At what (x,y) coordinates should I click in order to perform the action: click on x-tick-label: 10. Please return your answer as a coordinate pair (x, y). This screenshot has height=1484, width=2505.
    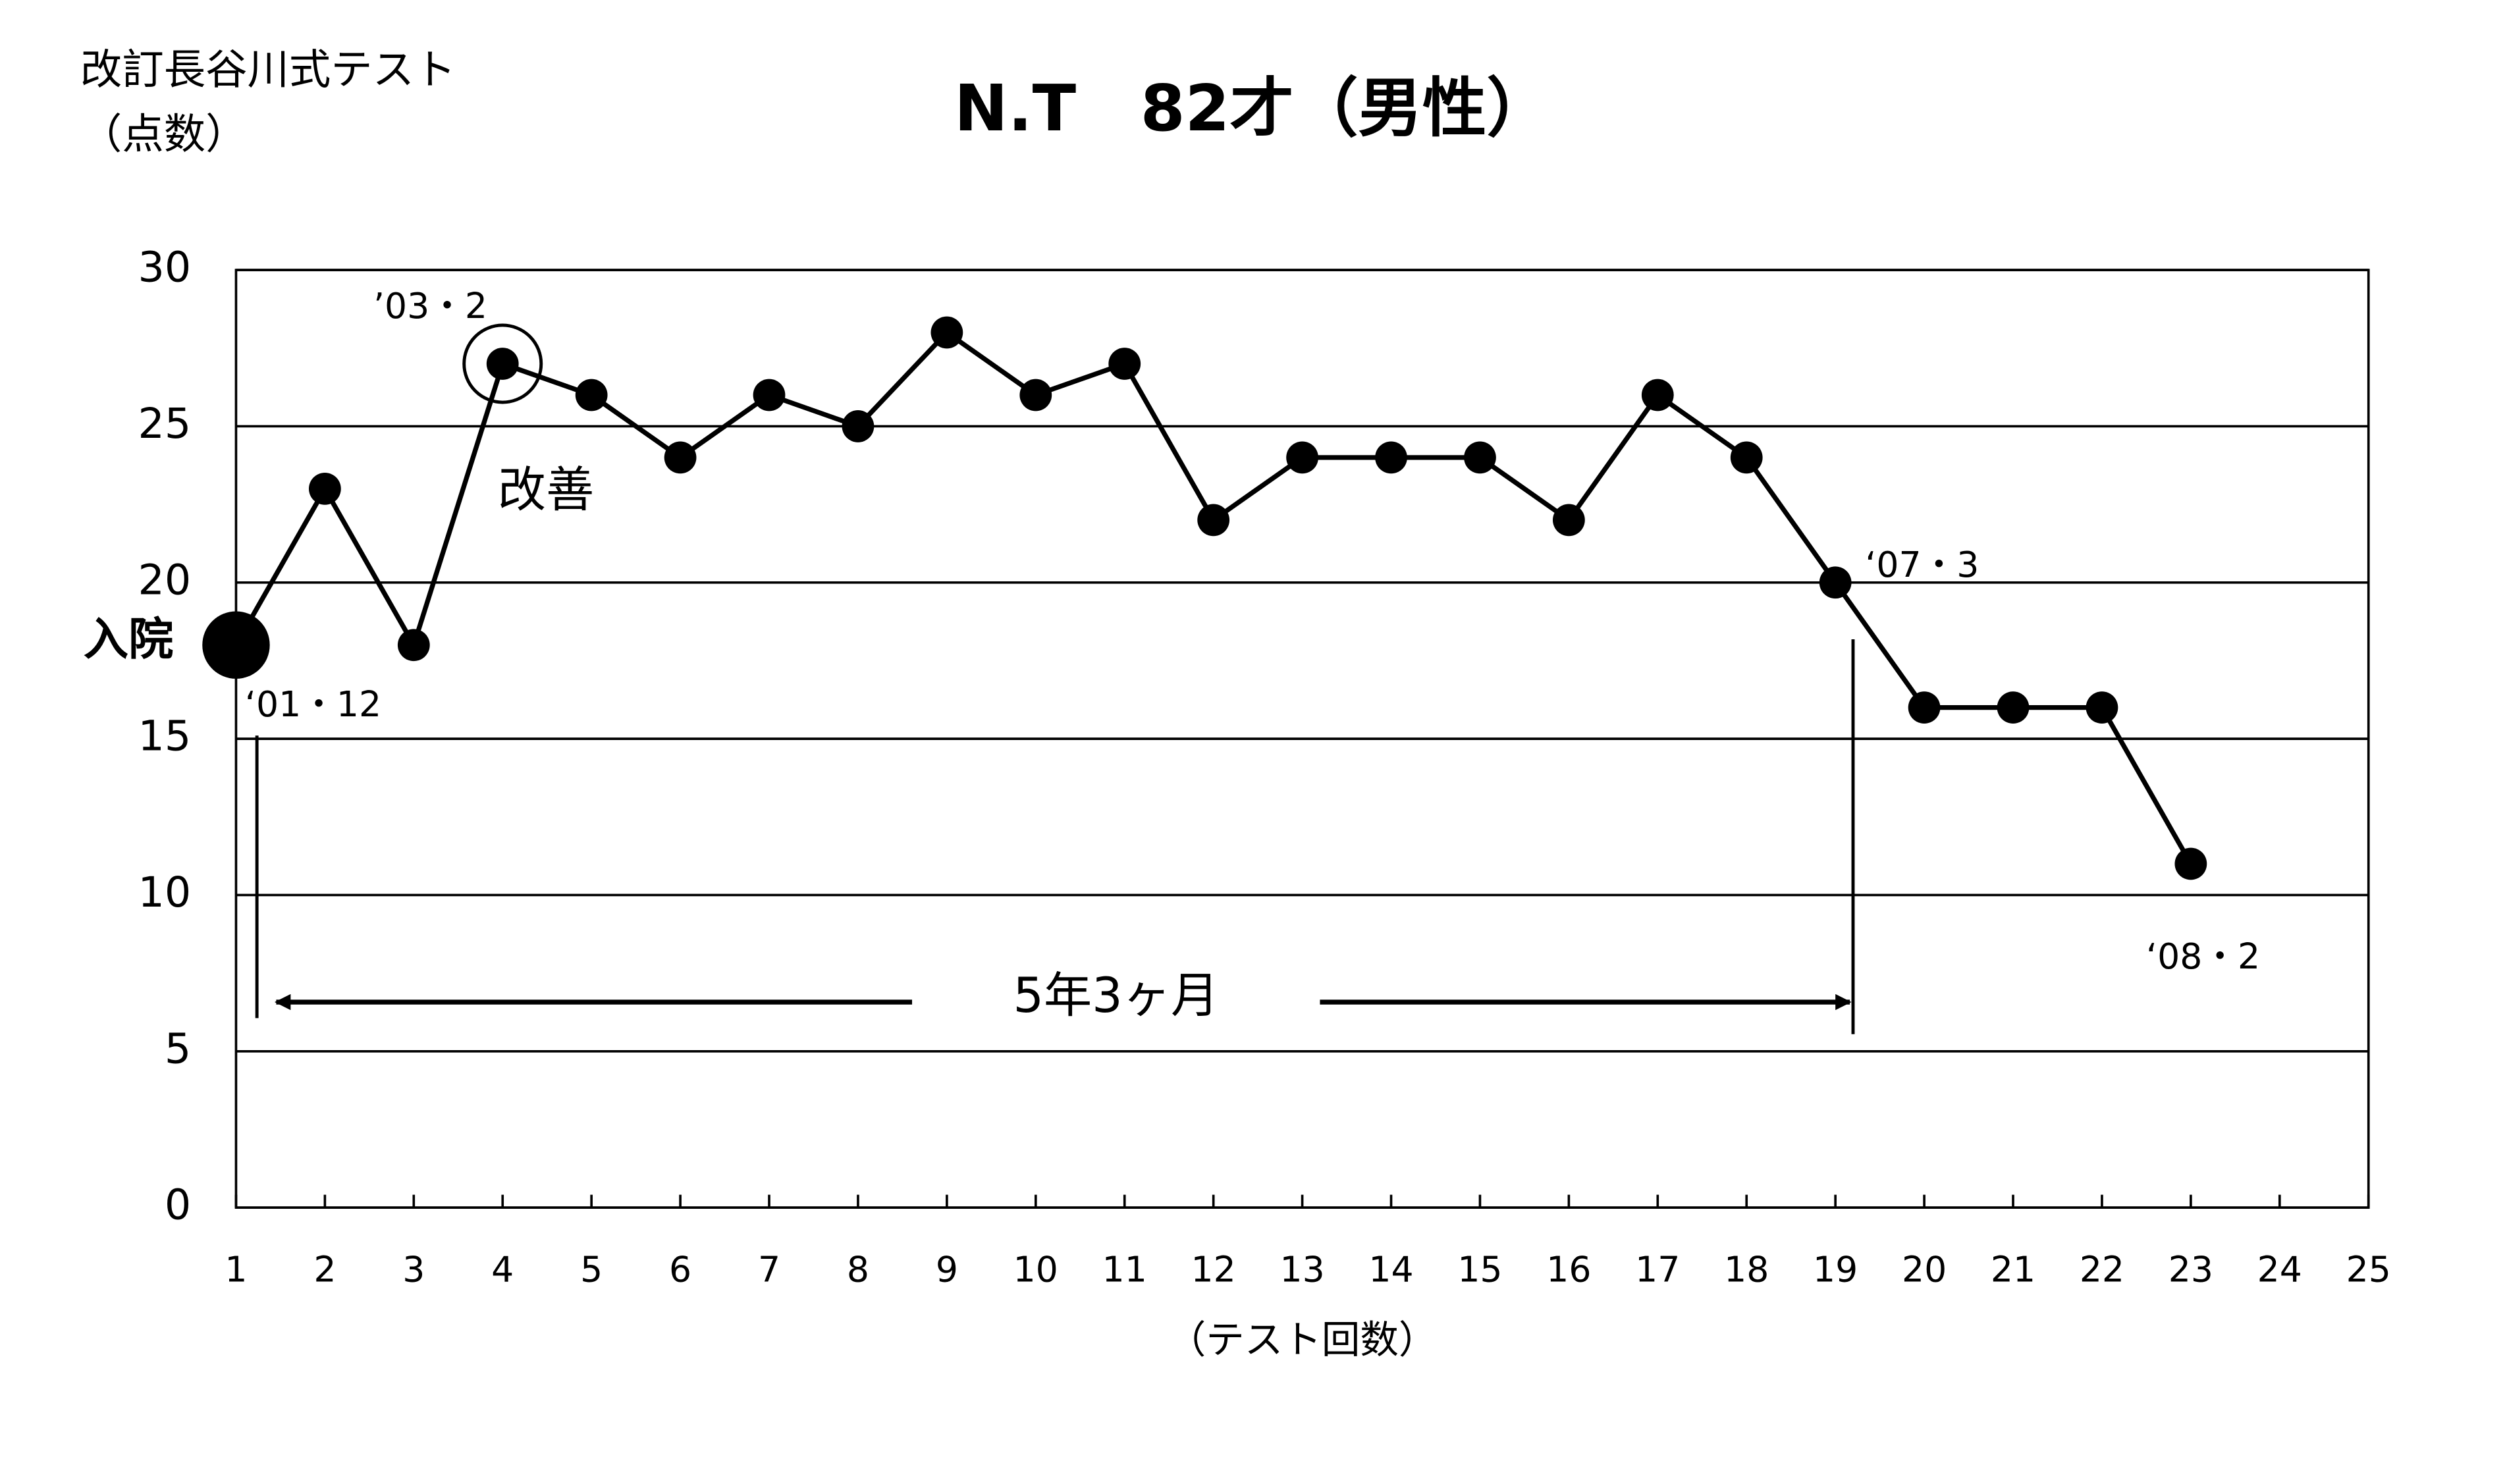
    Looking at the image, I should click on (1035, 1269).